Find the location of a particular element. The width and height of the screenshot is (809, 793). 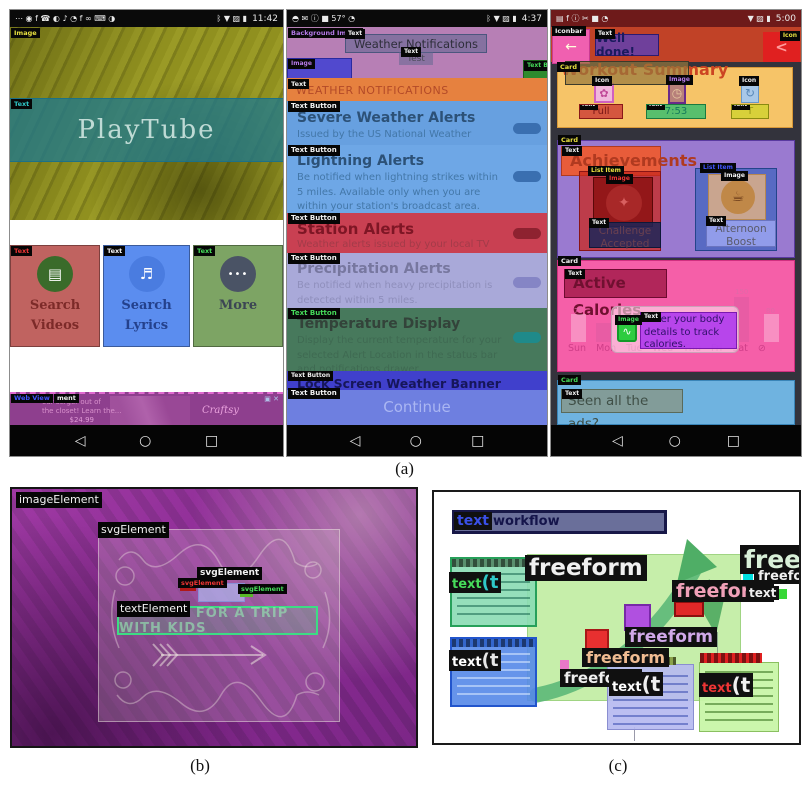

setting-title: Station Alerts is located at coordinates (356, 229).